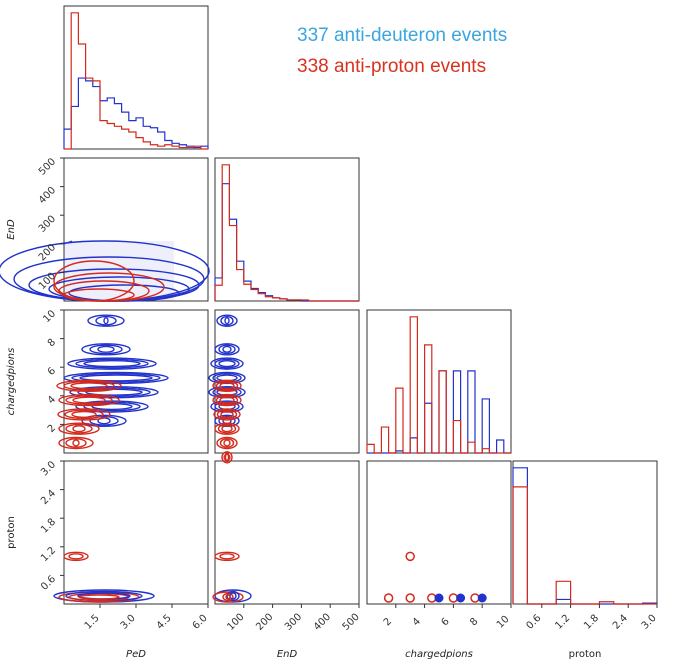 Image resolution: width=678 pixels, height=669 pixels. I want to click on tick-label-chargedpions: 8, so click(474, 622).